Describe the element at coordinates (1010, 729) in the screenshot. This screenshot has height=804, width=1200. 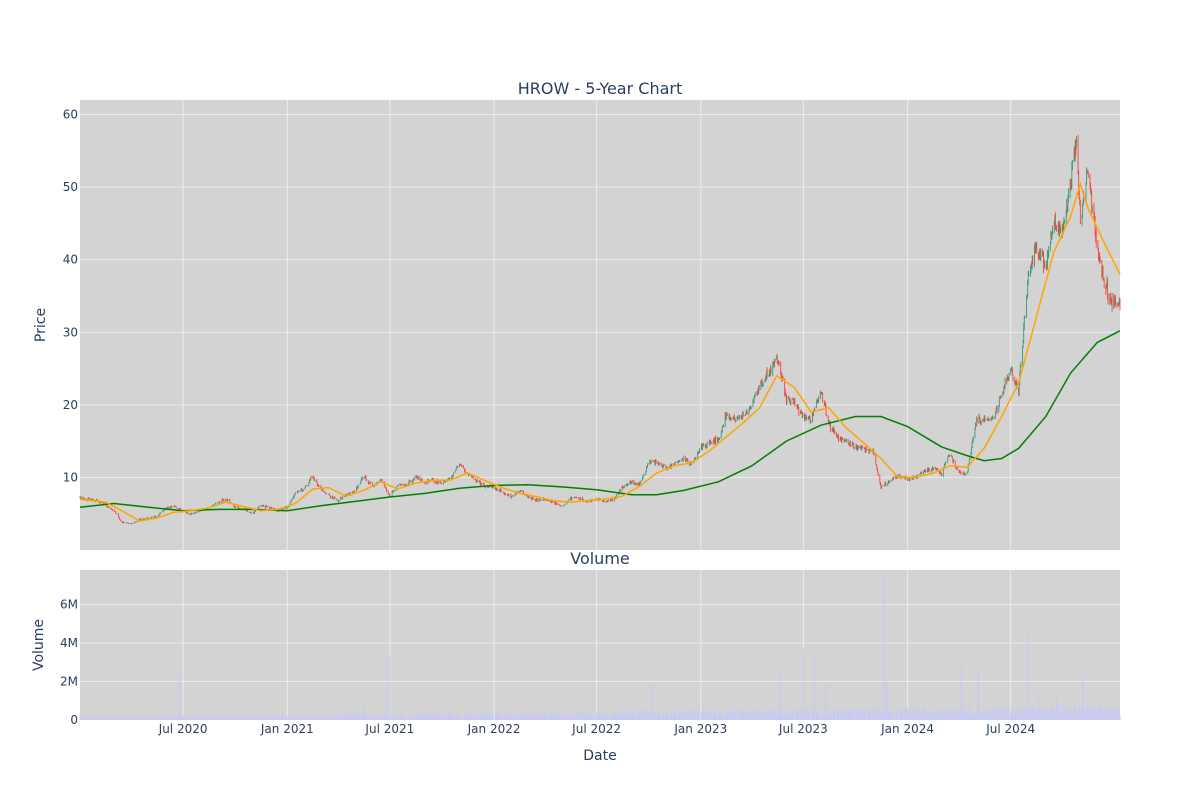
I see `date-tick-label: Jul 2024` at that location.